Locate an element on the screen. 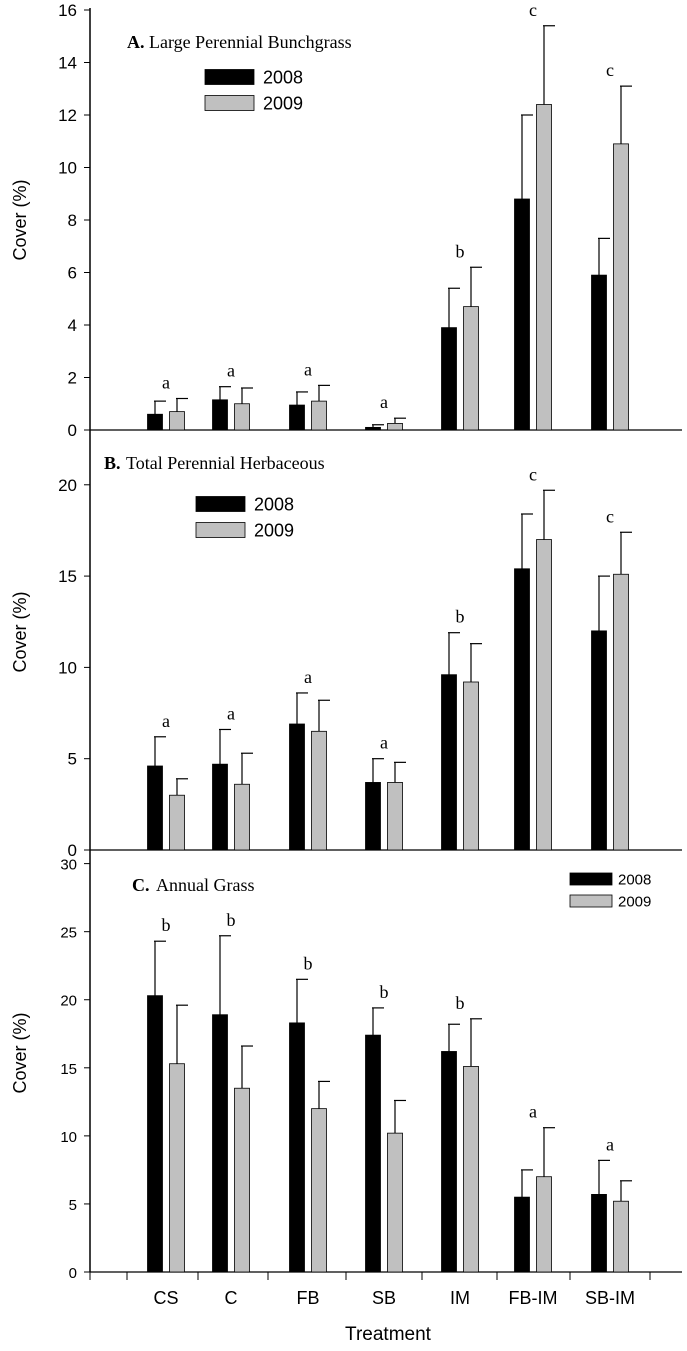  panel-letter: B. is located at coordinates (112, 463).